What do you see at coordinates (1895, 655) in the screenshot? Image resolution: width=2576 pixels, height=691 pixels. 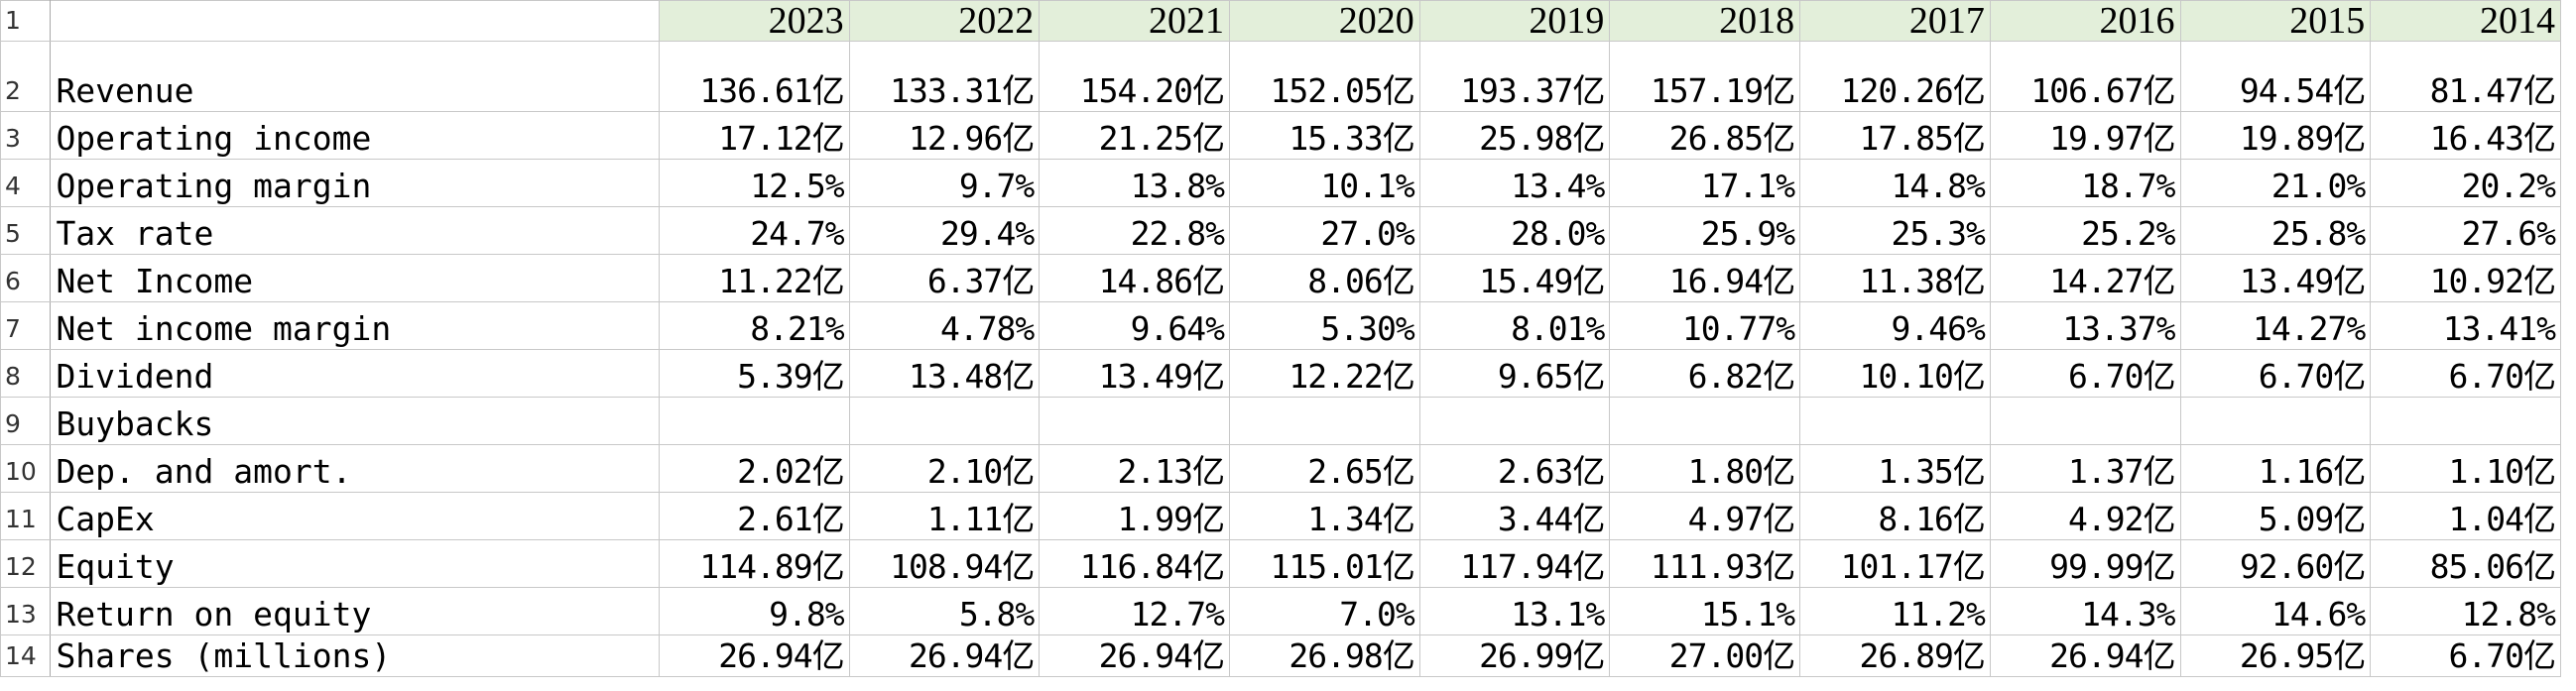 I see `value-cell: 26.89亿` at bounding box center [1895, 655].